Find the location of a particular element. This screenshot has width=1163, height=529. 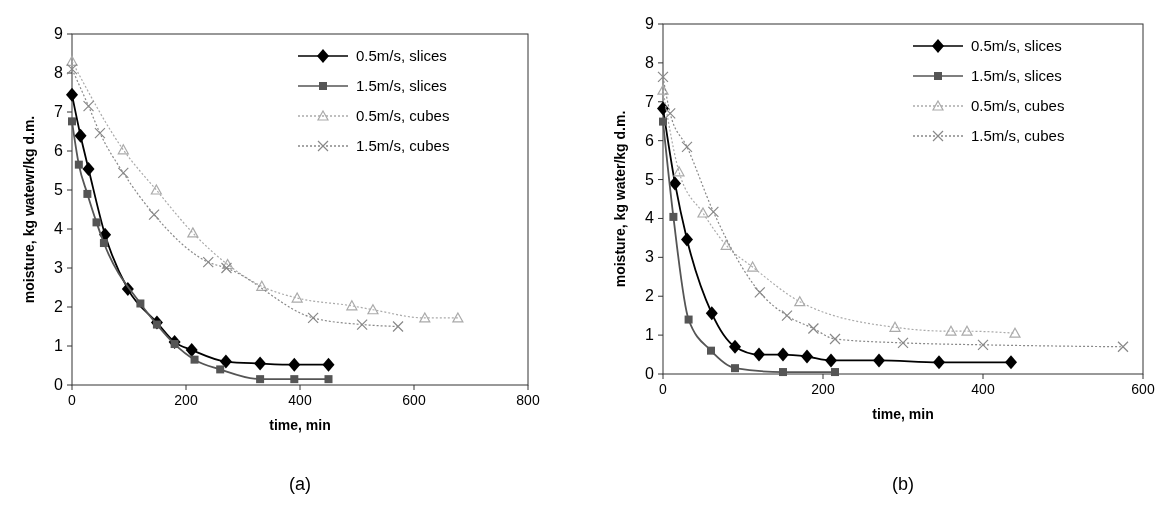

y-axis-title: moisture, kg water/kg d.m. is located at coordinates (620, 199).